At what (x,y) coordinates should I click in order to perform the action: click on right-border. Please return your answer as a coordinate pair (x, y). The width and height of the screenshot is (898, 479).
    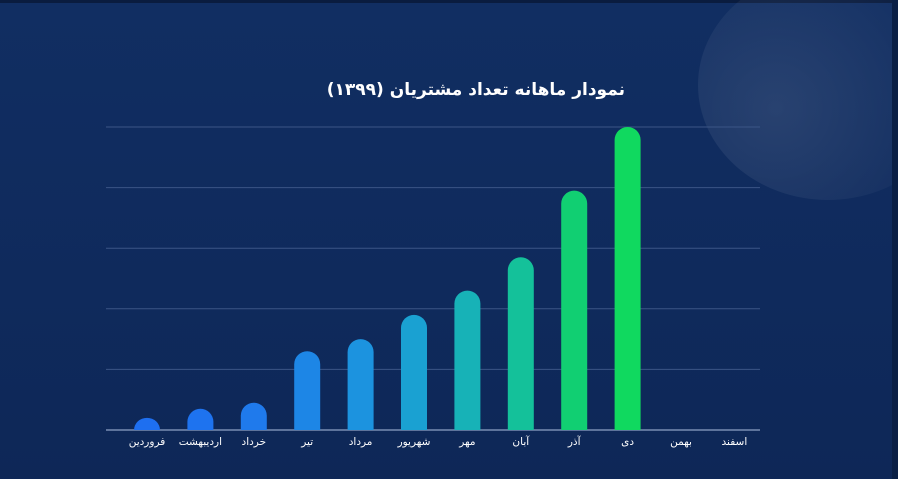
    Looking at the image, I should click on (895, 239).